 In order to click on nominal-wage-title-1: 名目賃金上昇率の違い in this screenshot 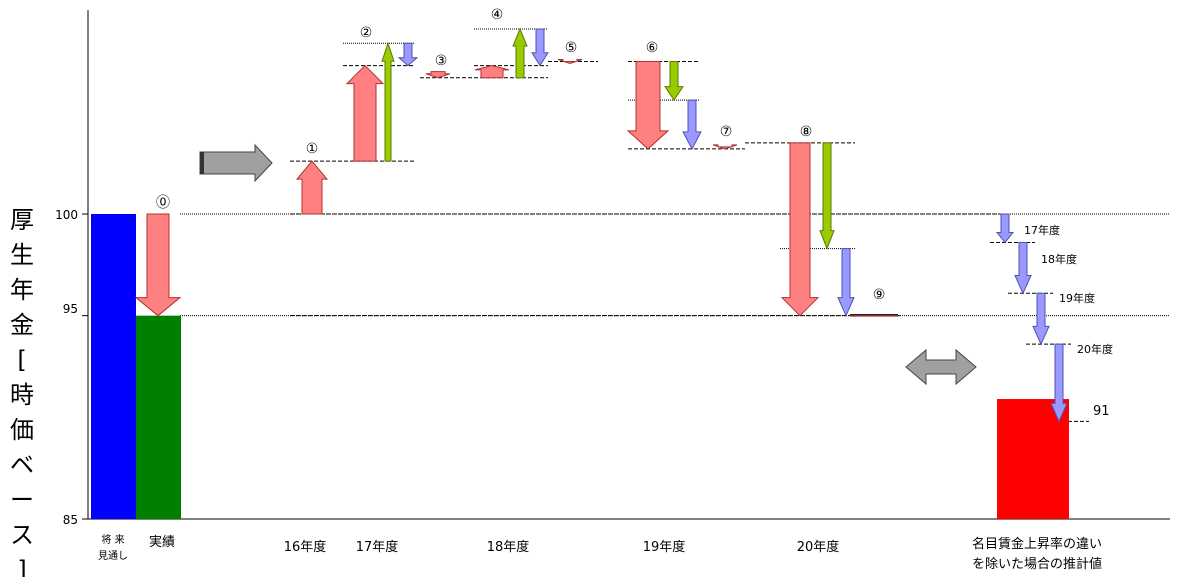, I will do `click(1037, 544)`.